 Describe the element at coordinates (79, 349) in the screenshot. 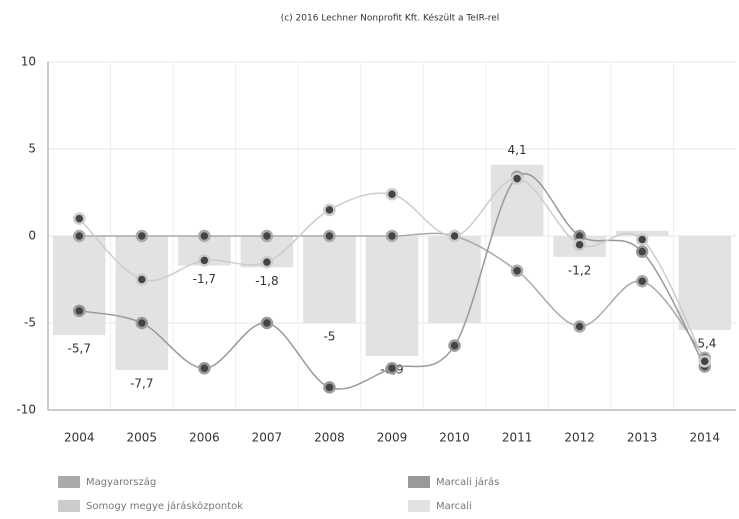

I see `data-label: -5,7` at that location.